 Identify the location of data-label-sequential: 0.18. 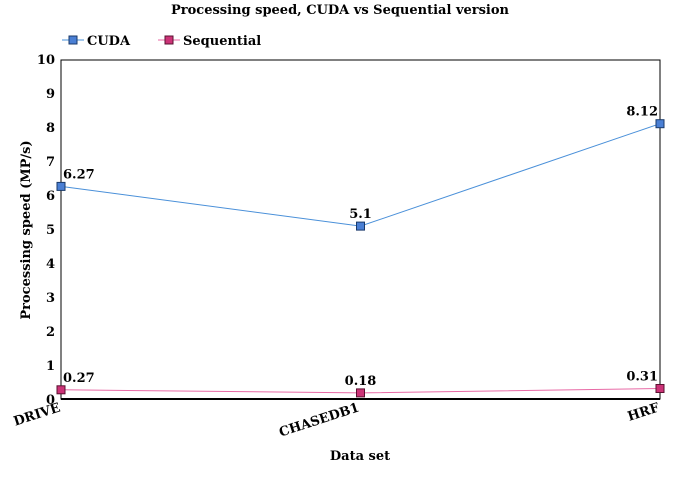
(361, 381).